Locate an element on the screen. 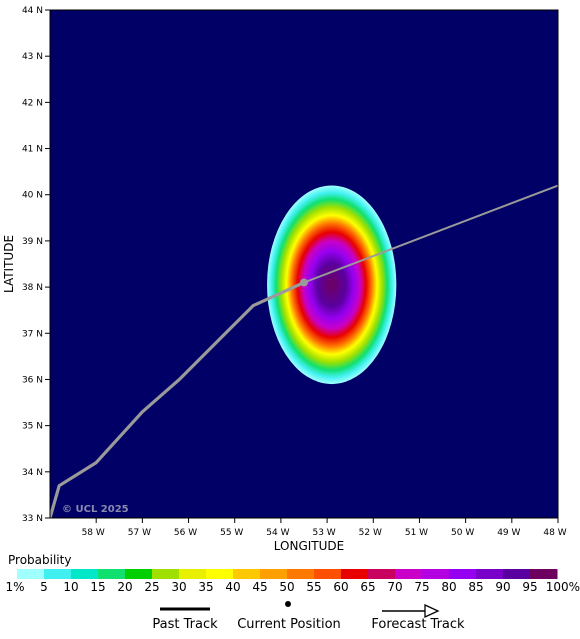  legend-label: 75 is located at coordinates (421, 587).